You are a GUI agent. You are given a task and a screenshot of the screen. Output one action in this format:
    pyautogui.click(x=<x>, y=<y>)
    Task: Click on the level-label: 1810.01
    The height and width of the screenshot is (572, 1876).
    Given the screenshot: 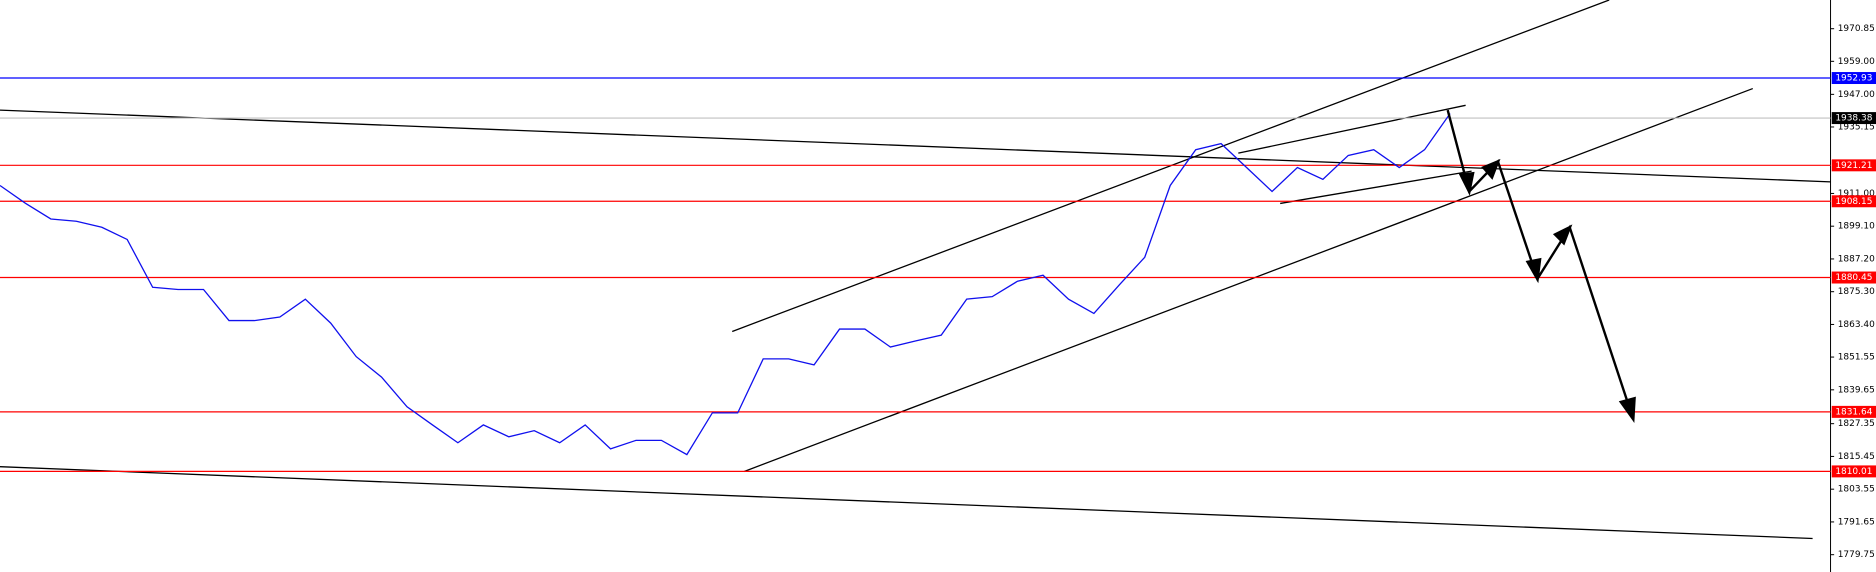 What is the action you would take?
    pyautogui.click(x=1853, y=472)
    